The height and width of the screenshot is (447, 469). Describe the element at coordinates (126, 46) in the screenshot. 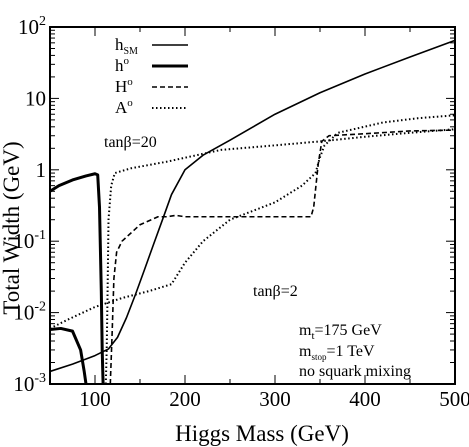

I see `legend-label: hSM` at that location.